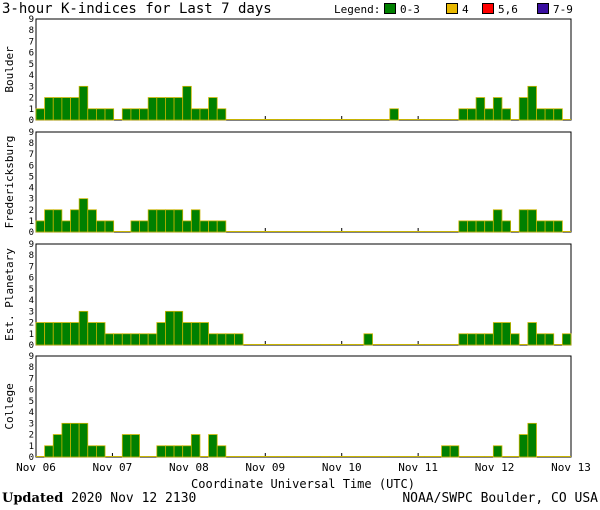 The image size is (600, 510). What do you see at coordinates (9, 69) in the screenshot?
I see `station-label: Boulder` at bounding box center [9, 69].